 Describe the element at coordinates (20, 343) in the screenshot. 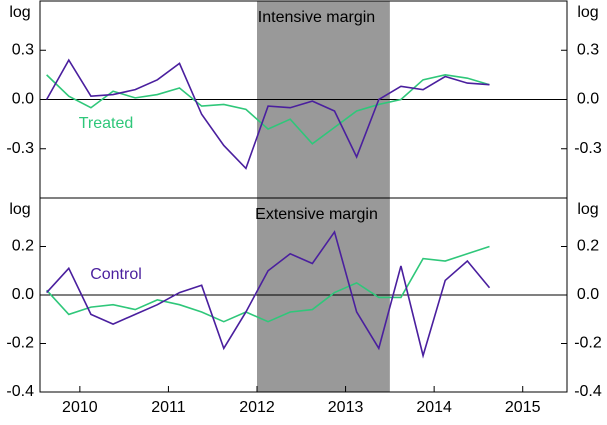

I see `y-tick-label: -0.2` at that location.